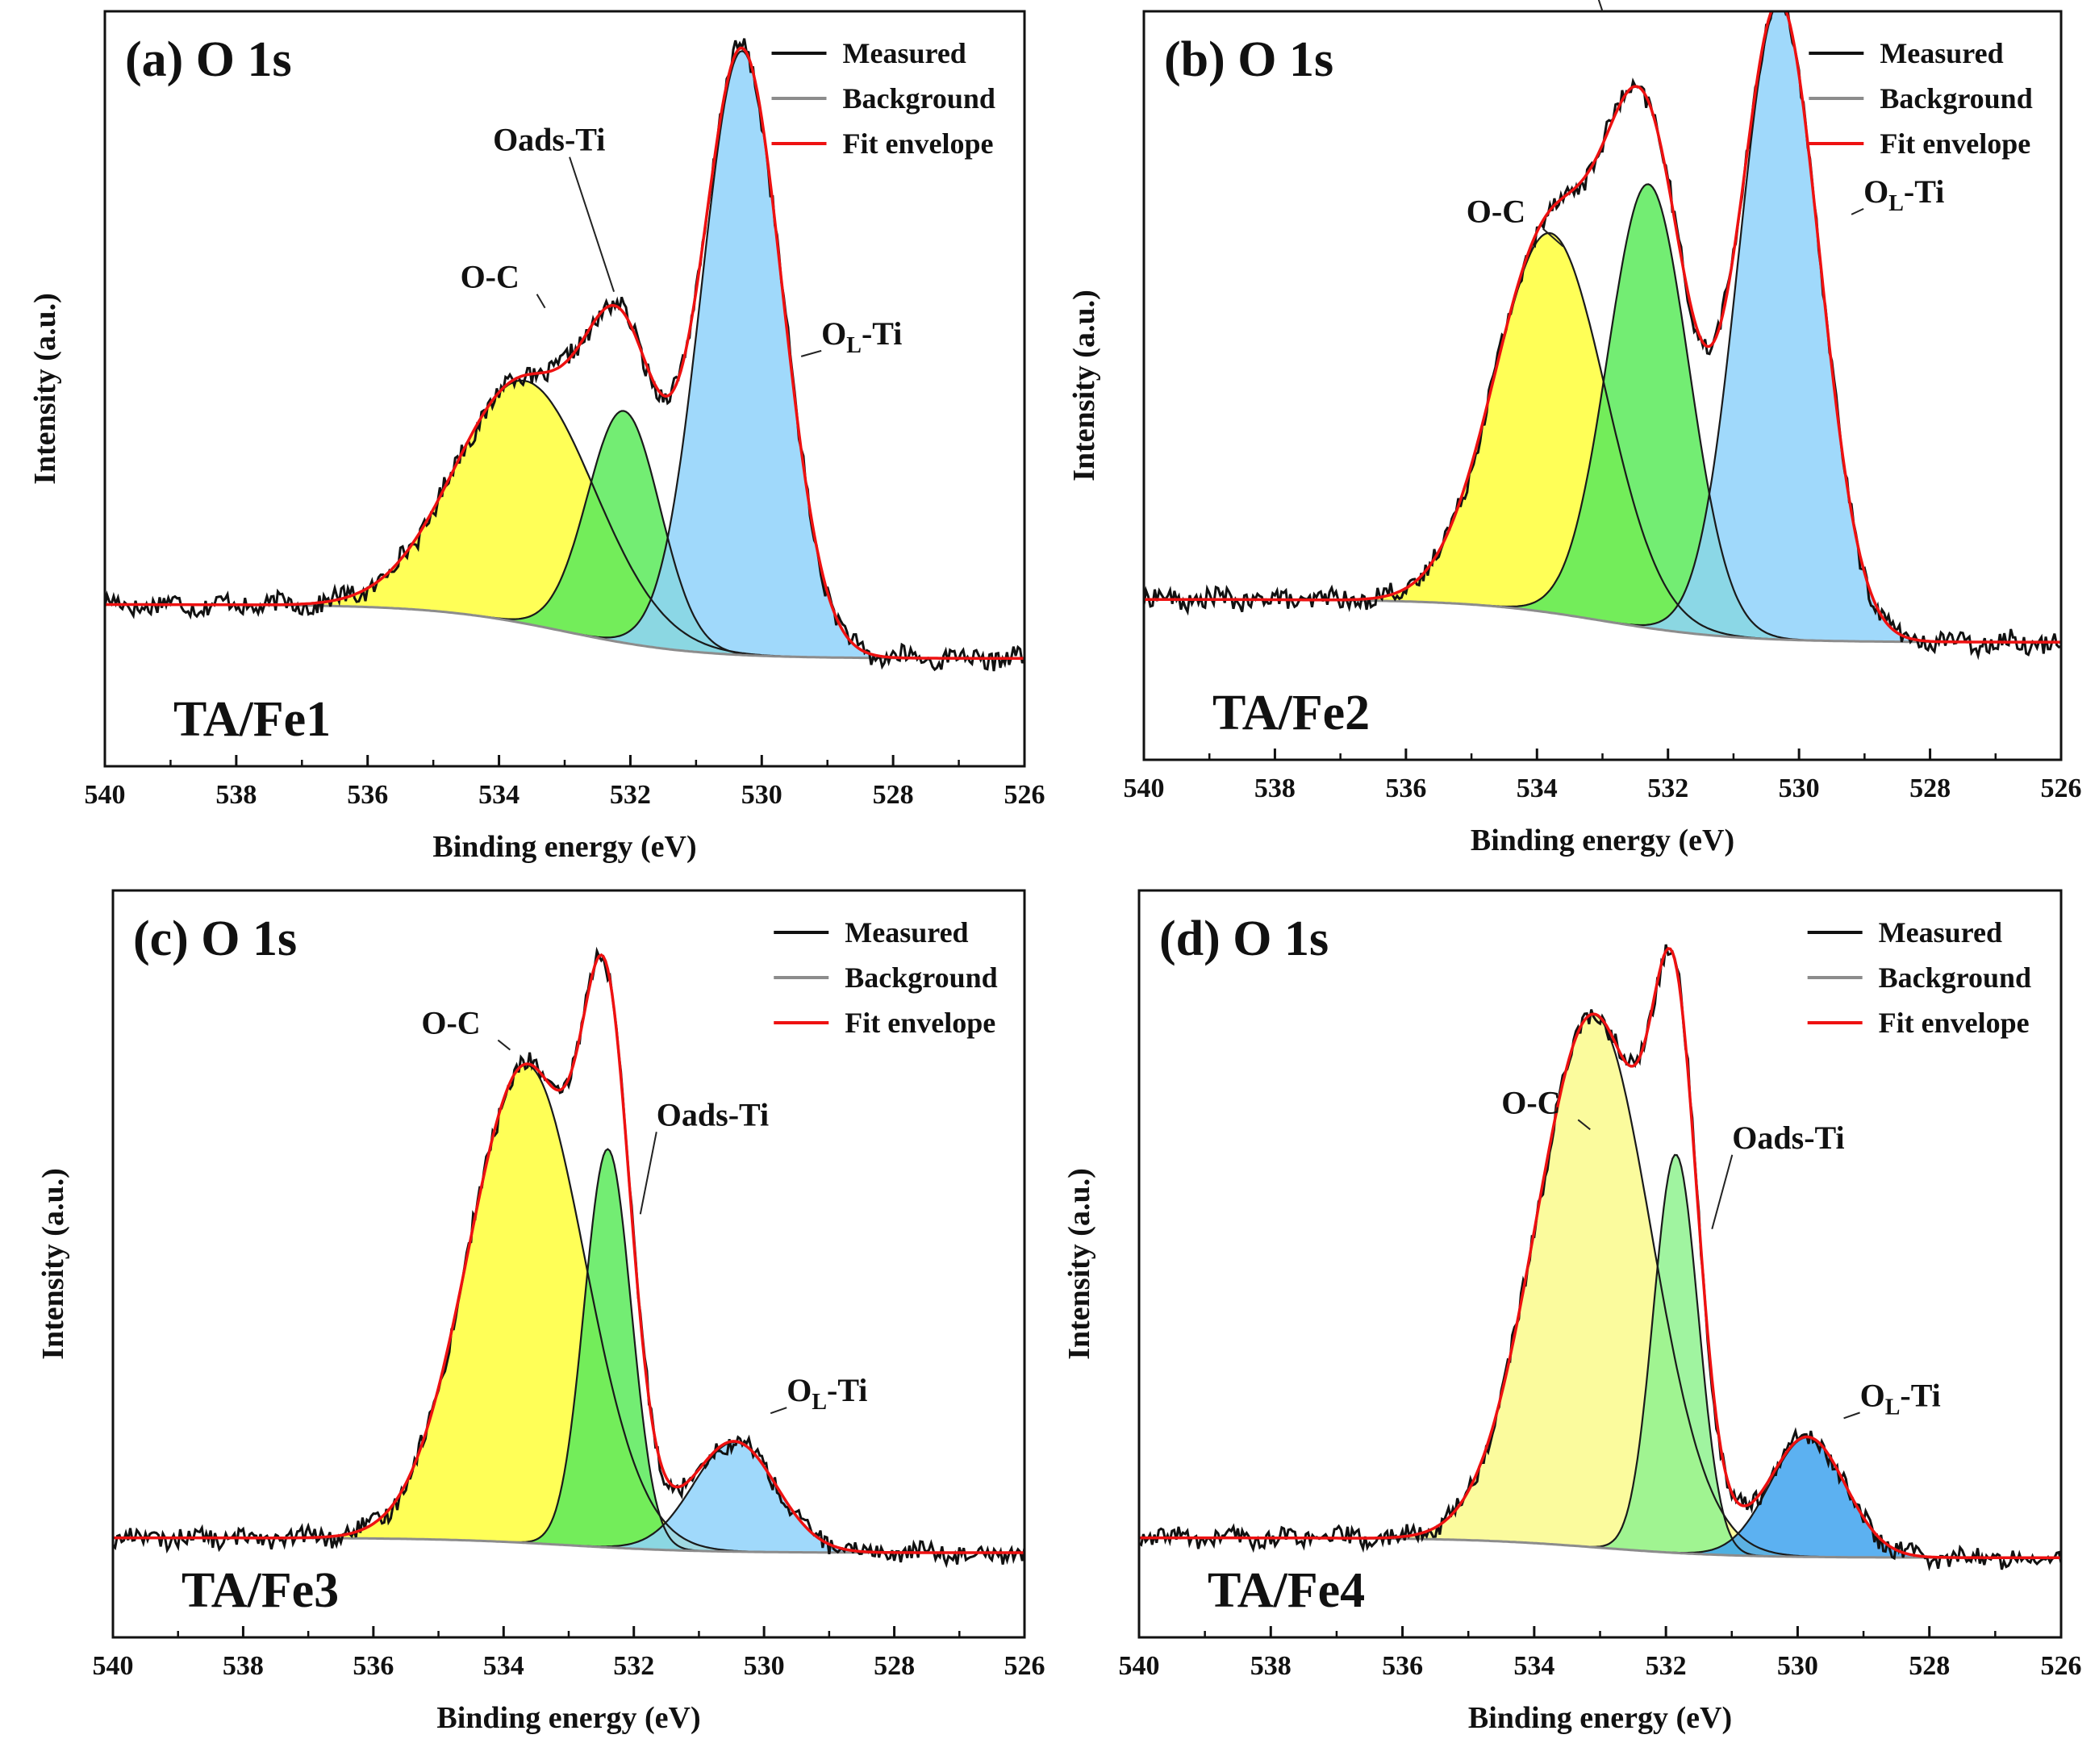 The image size is (2099, 1764). What do you see at coordinates (209, 60) in the screenshot?
I see `panel-title: (a) O 1s` at bounding box center [209, 60].